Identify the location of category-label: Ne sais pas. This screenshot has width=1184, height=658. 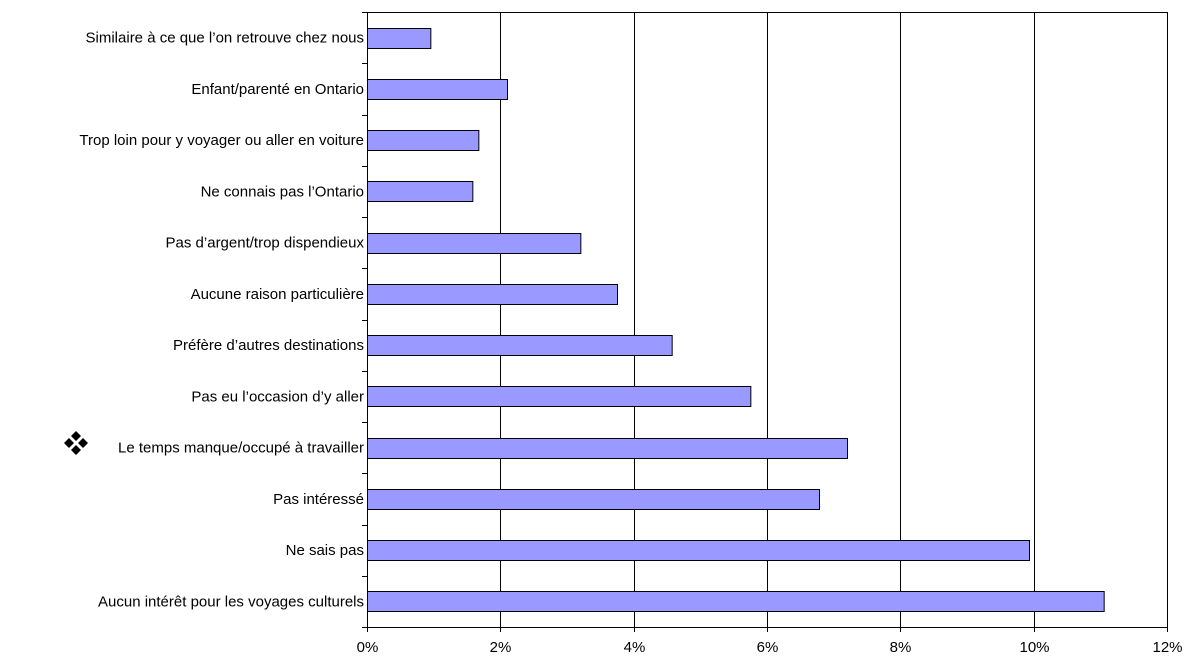
(325, 550).